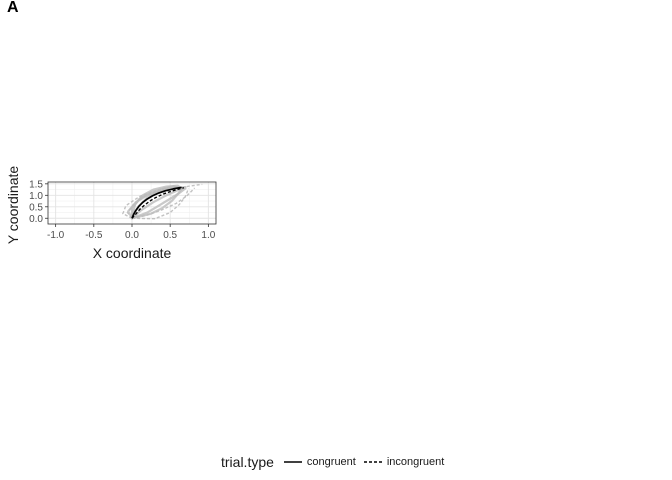  Describe the element at coordinates (331, 462) in the screenshot. I see `legend-label-congruent: congruent` at that location.